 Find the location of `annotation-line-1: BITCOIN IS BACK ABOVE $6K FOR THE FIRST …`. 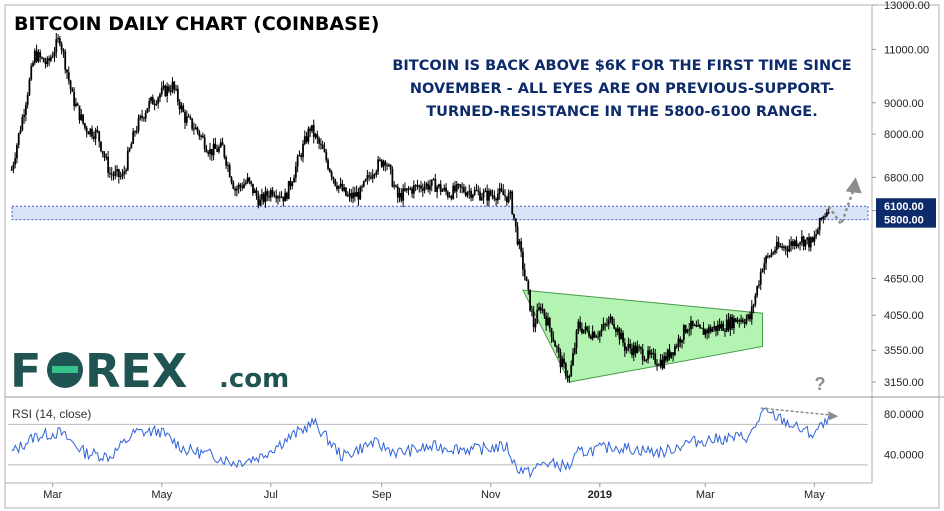

annotation-line-1: BITCOIN IS BACK ABOVE $6K FOR THE FIRST … is located at coordinates (621, 66).